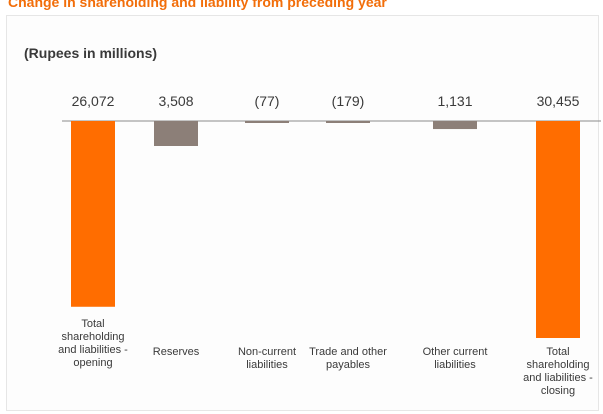 The image size is (603, 414). I want to click on value-label-4: 1,131, so click(454, 101).